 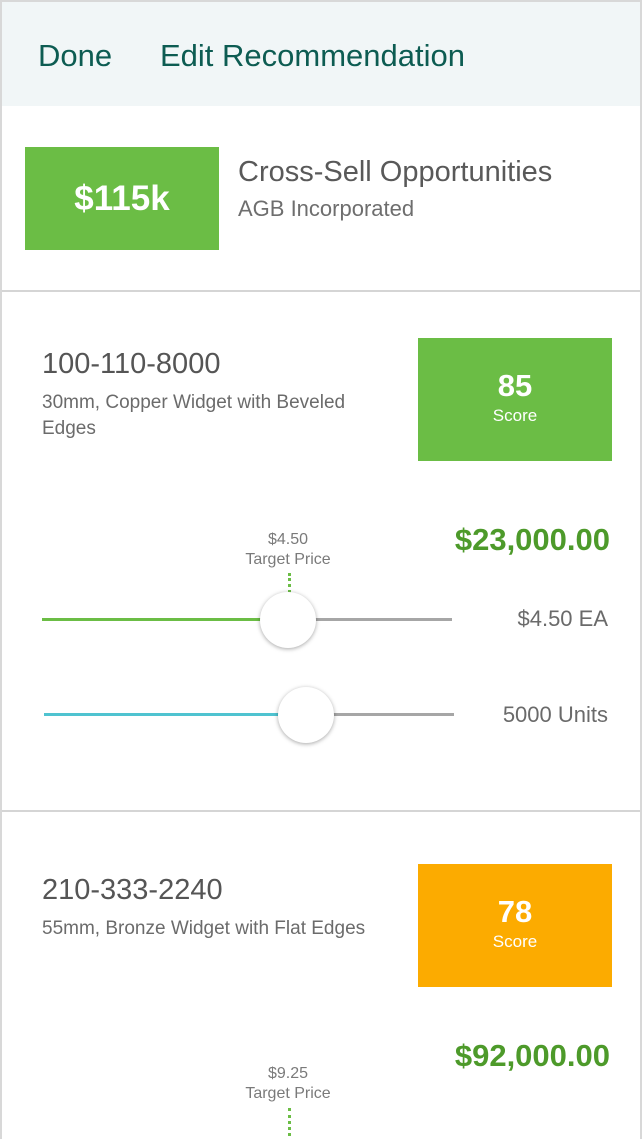 I want to click on price-slider-rest, so click(x=370, y=619).